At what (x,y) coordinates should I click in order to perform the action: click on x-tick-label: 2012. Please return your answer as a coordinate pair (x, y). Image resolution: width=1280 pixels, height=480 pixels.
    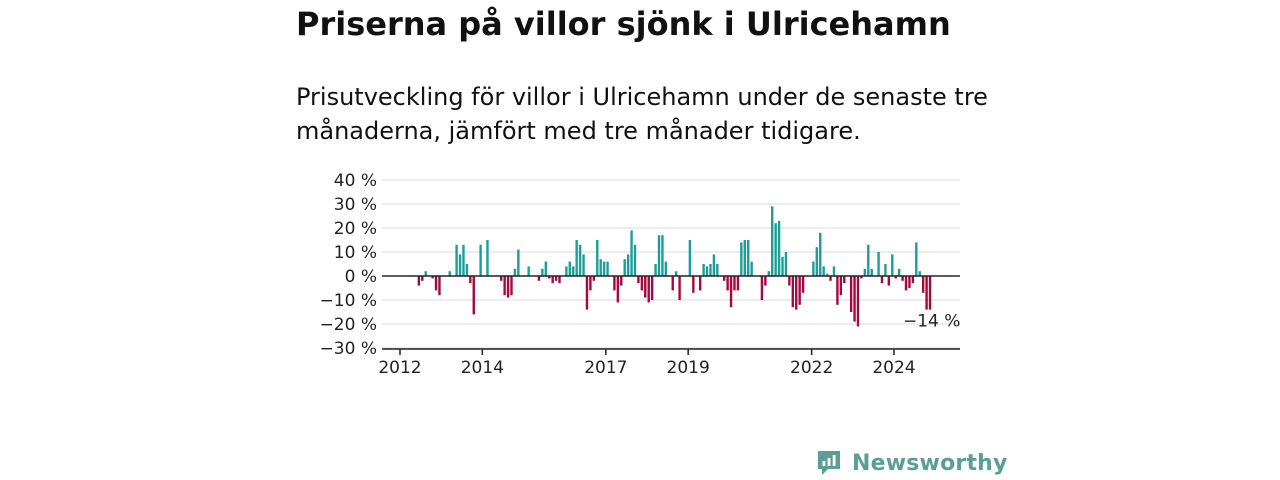
    Looking at the image, I should click on (399, 368).